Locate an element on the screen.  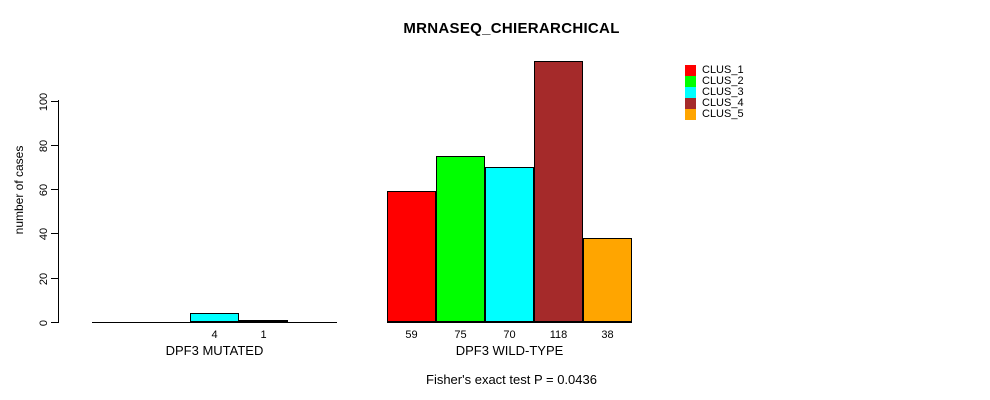
y-axis-tick-label: 20 is located at coordinates (44, 278).